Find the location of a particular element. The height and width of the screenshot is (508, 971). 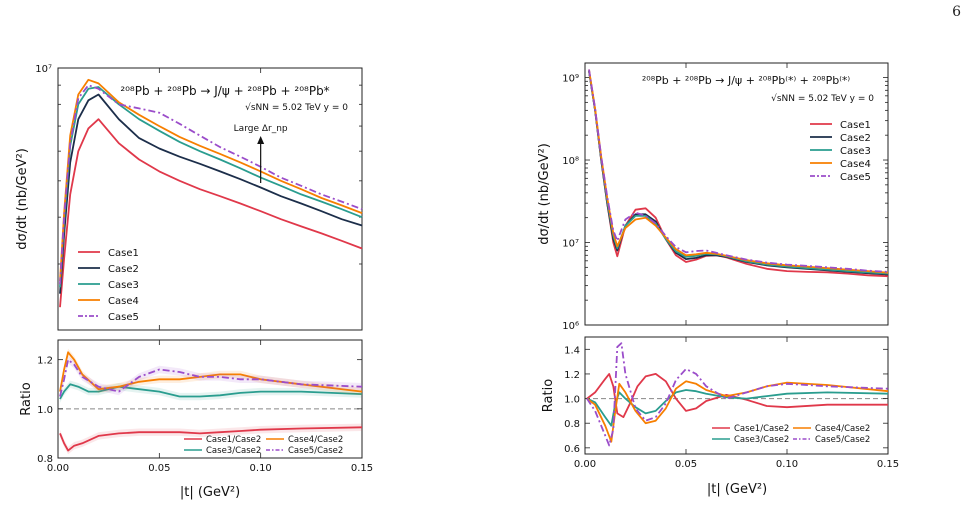

left-ratio-ytick-label: 1.2 is located at coordinates (45, 361).